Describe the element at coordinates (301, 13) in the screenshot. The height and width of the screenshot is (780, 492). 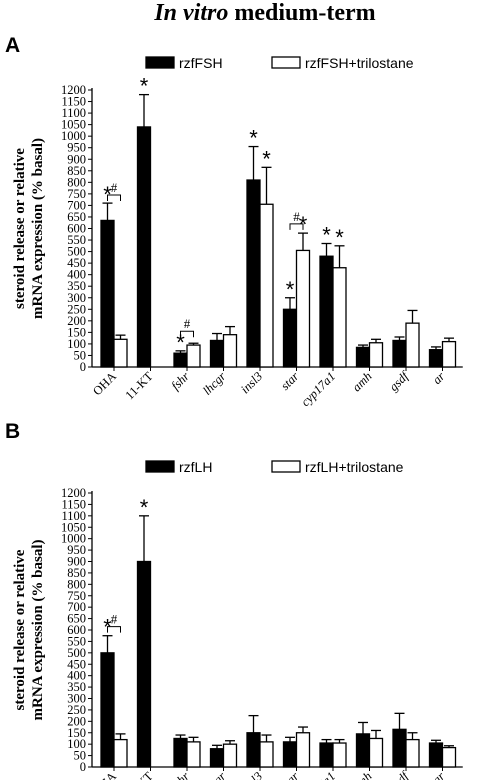
I see `figure-title-rest: medium-term` at that location.